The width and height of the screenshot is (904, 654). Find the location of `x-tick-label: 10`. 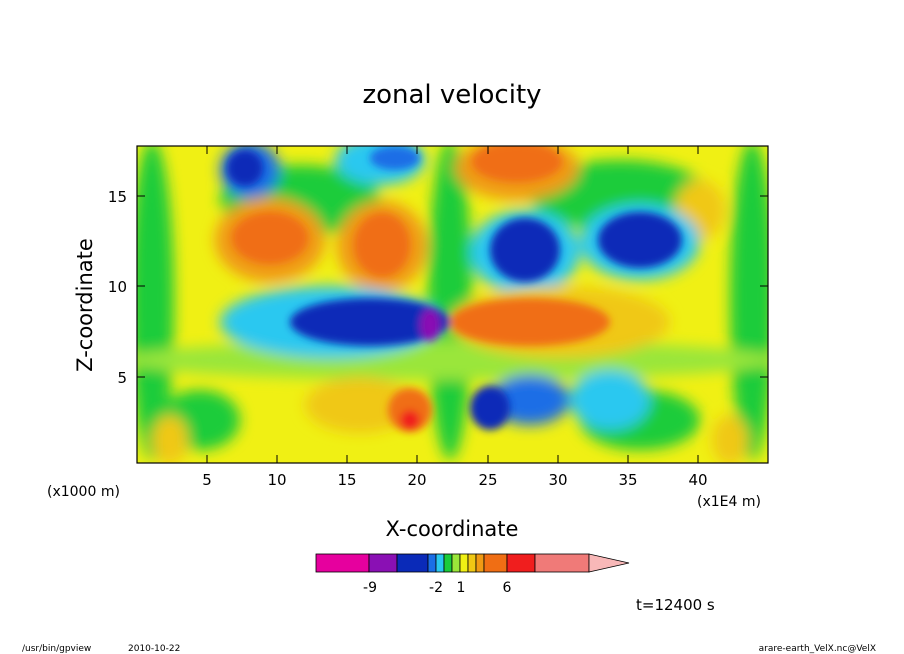

x-tick-label: 10 is located at coordinates (276, 480).